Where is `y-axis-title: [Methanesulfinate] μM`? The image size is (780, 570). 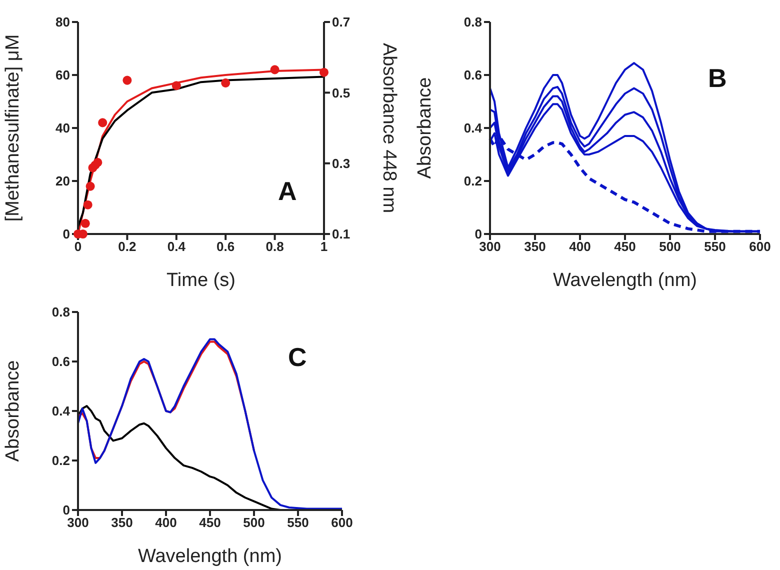 y-axis-title: [Methanesulfinate] μM is located at coordinates (13, 128).